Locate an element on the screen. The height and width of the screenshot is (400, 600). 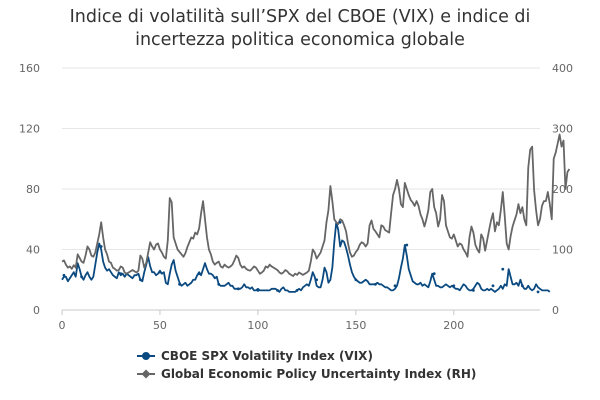
y-right-tick-label: 400 is located at coordinates (562, 68).